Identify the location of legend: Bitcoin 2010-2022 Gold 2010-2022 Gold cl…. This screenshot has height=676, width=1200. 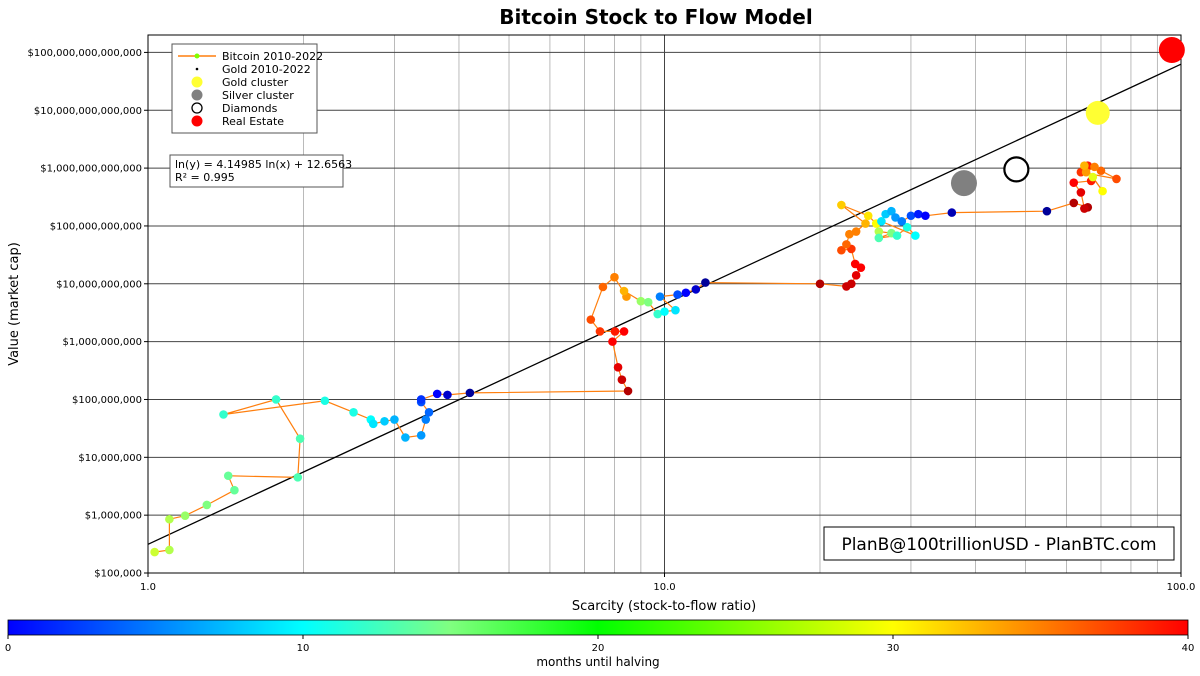
(247, 88).